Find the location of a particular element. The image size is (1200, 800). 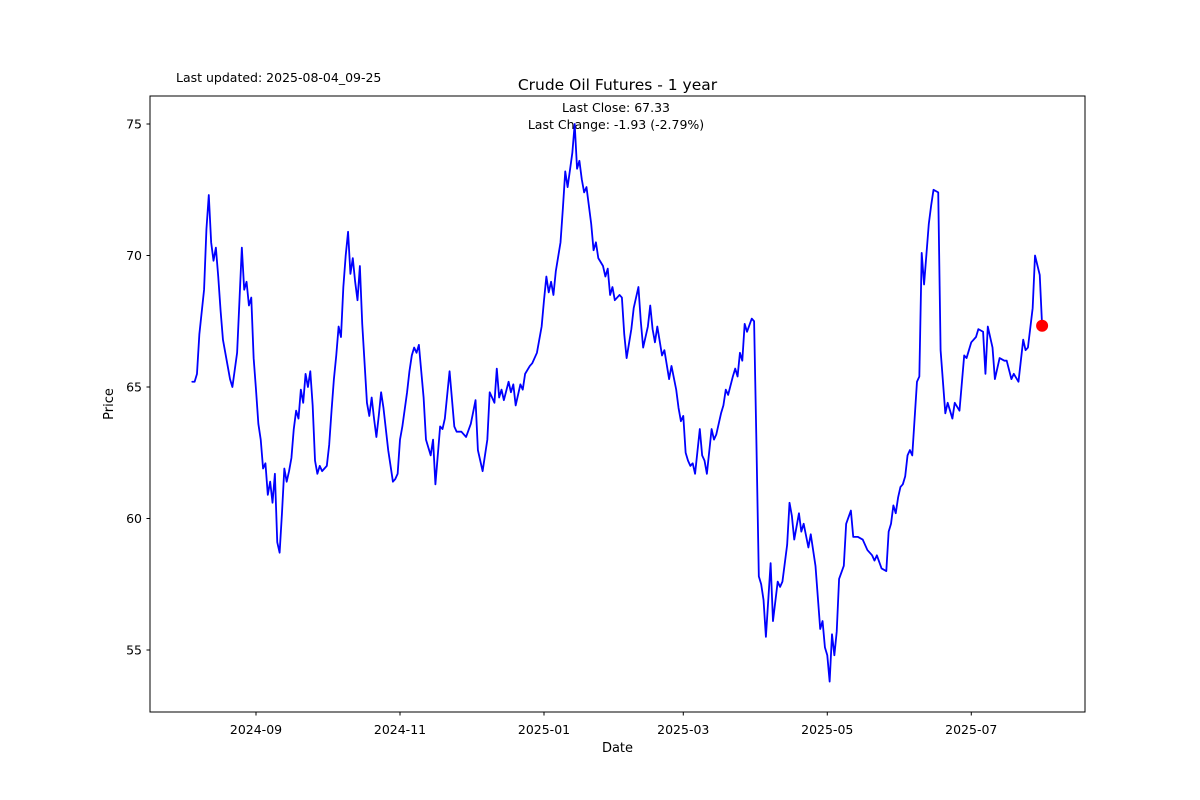

last-price-marker is located at coordinates (1042, 325).